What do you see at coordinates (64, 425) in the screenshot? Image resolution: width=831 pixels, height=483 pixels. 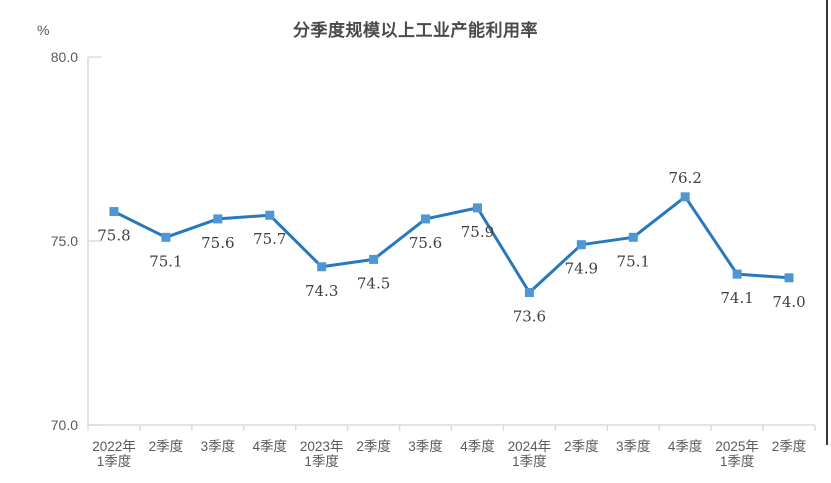 I see `y-tick-label: 70.0` at bounding box center [64, 425].